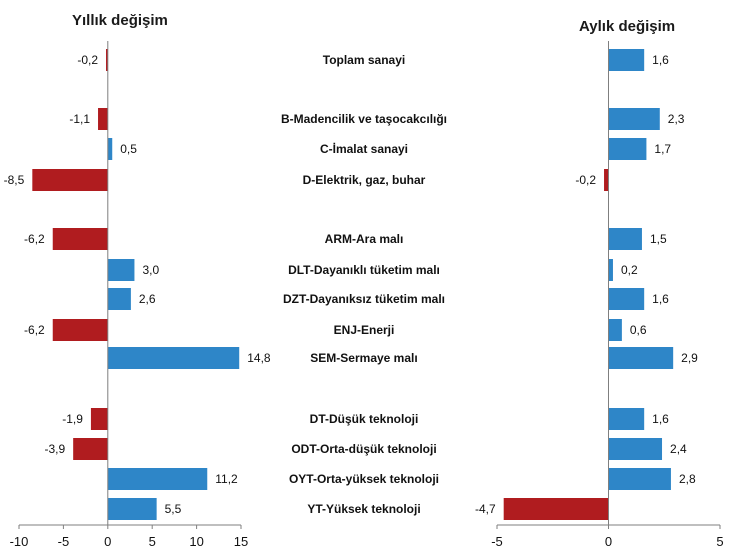 The width and height of the screenshot is (730, 557). Describe the element at coordinates (14, 180) in the screenshot. I see `annual-value-label: -8,5` at that location.